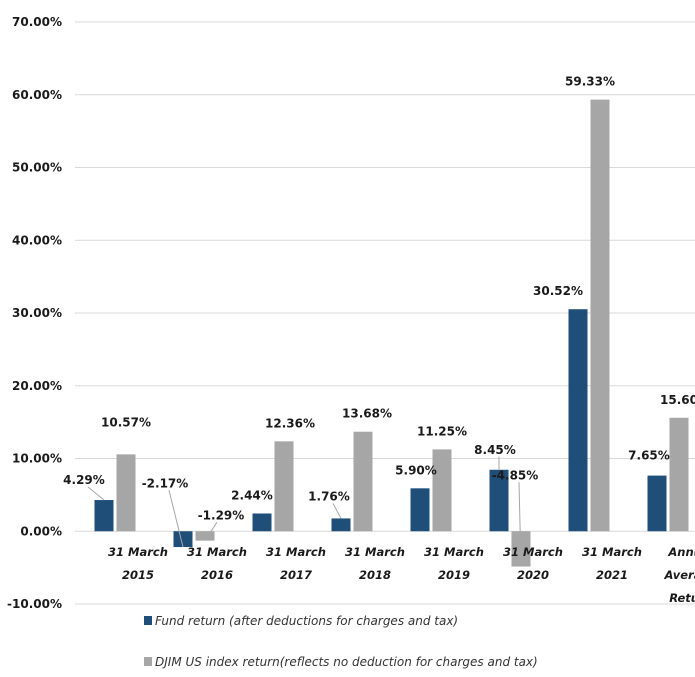 The width and height of the screenshot is (695, 677). Describe the element at coordinates (84, 480) in the screenshot. I see `data-label-fund: 4.29%` at that location.